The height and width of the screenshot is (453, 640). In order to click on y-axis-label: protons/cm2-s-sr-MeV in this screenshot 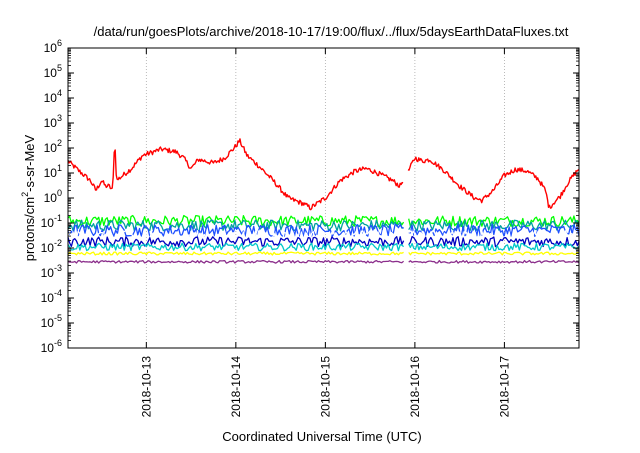, I will do `click(28, 197)`.